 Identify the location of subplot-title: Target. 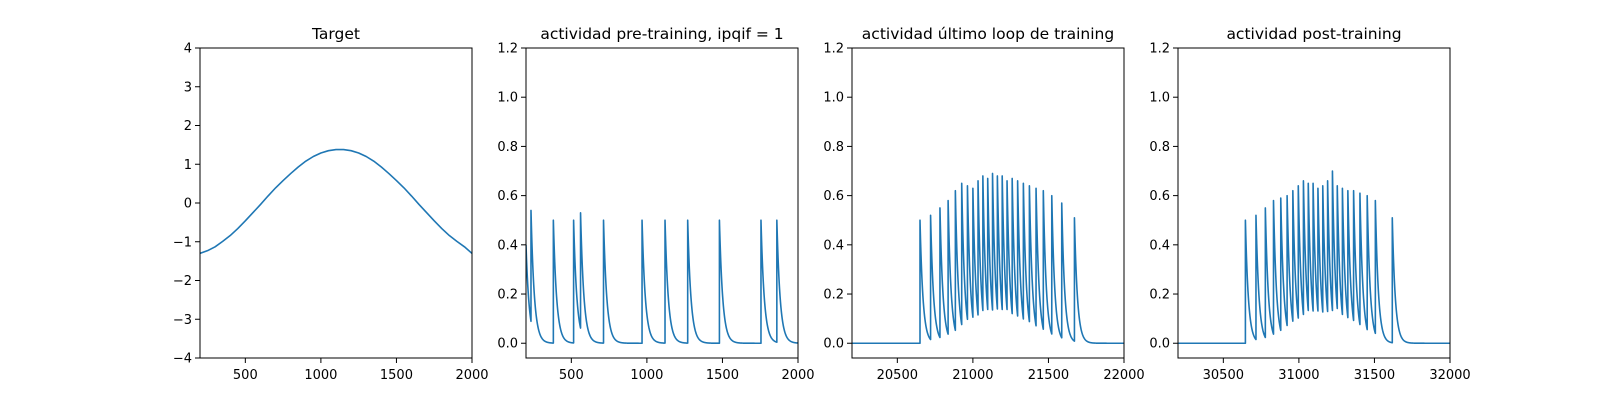
(335, 34).